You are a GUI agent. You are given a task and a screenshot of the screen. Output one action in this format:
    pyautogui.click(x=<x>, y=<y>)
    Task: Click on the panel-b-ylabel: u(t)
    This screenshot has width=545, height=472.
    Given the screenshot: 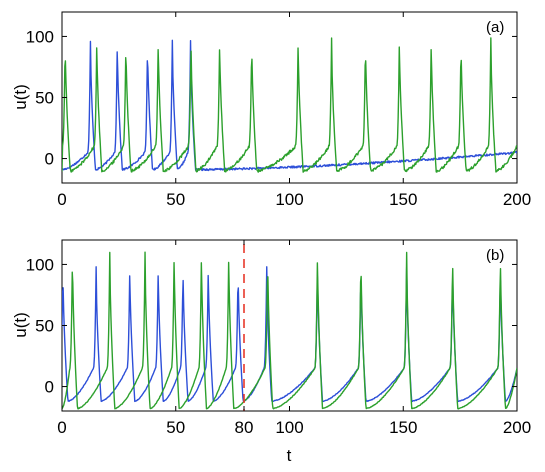 What is the action you would take?
    pyautogui.click(x=20, y=325)
    